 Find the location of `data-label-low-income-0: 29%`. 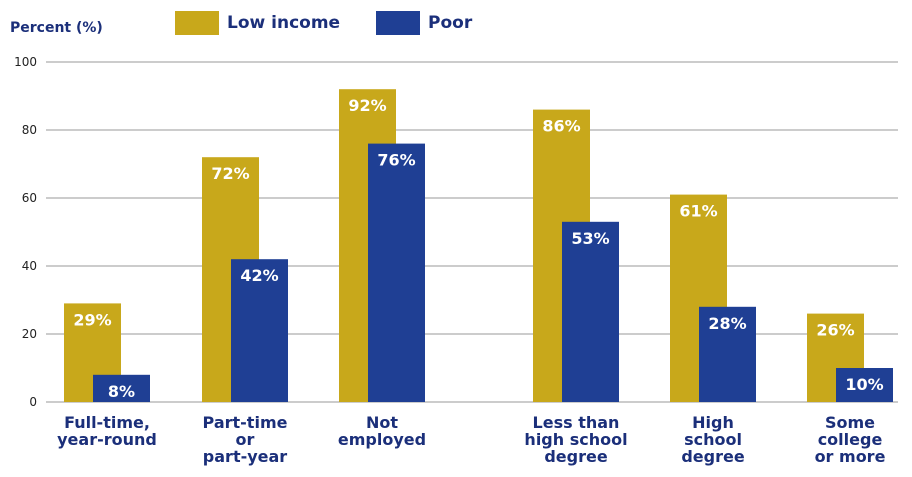

data-label-low-income-0: 29% is located at coordinates (92, 319).